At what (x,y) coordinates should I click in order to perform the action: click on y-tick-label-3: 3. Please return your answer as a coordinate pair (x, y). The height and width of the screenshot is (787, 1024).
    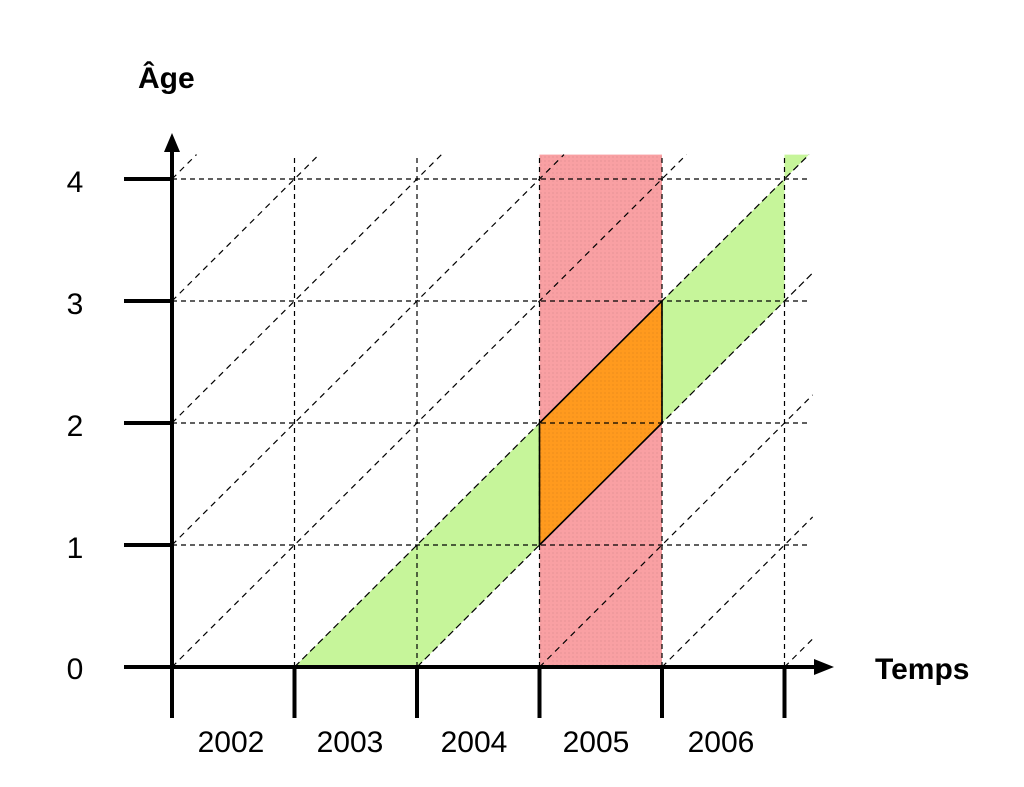
    Looking at the image, I should click on (75, 304).